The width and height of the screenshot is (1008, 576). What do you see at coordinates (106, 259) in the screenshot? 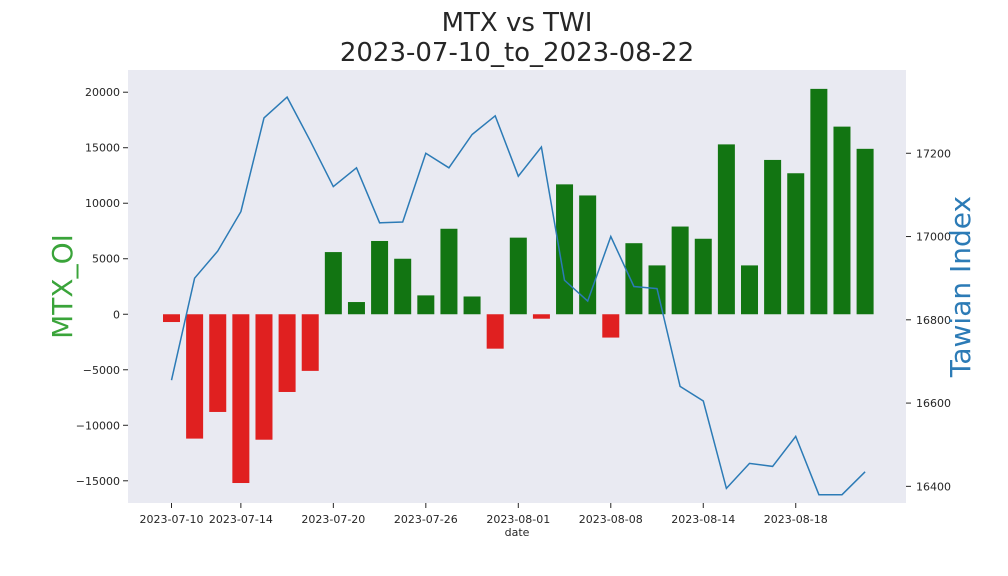
I see `y-left-tick-label: 5000` at bounding box center [106, 259].